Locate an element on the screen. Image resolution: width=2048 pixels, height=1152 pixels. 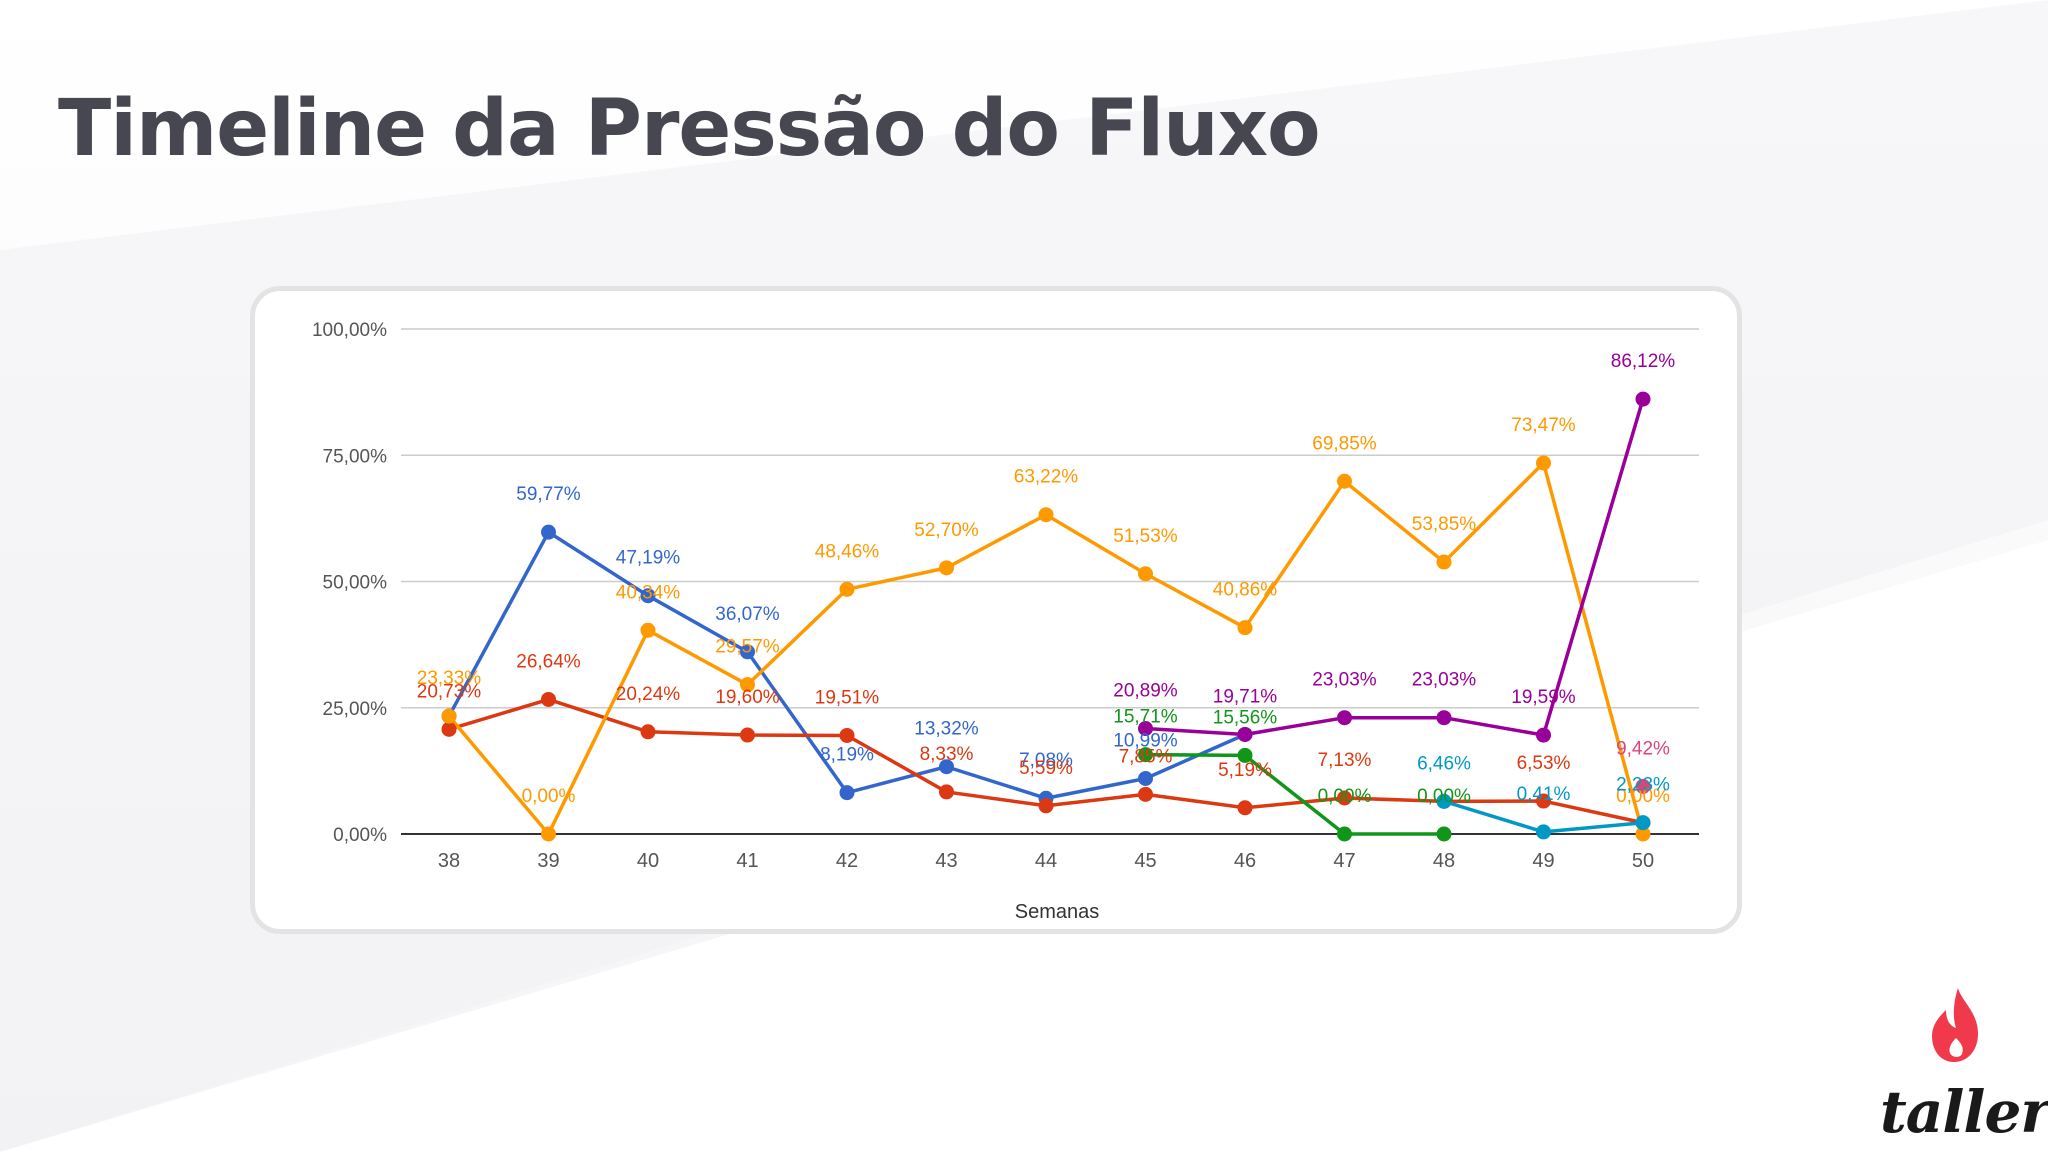
data-label: 63,22% is located at coordinates (1046, 477).